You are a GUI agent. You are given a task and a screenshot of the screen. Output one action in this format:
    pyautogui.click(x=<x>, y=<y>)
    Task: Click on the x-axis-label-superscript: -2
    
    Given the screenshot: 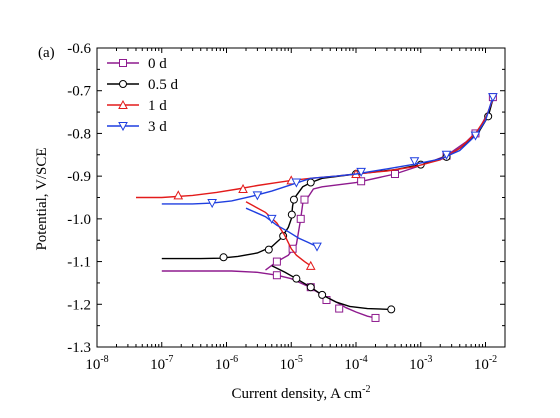 What is the action you would take?
    pyautogui.click(x=366, y=389)
    